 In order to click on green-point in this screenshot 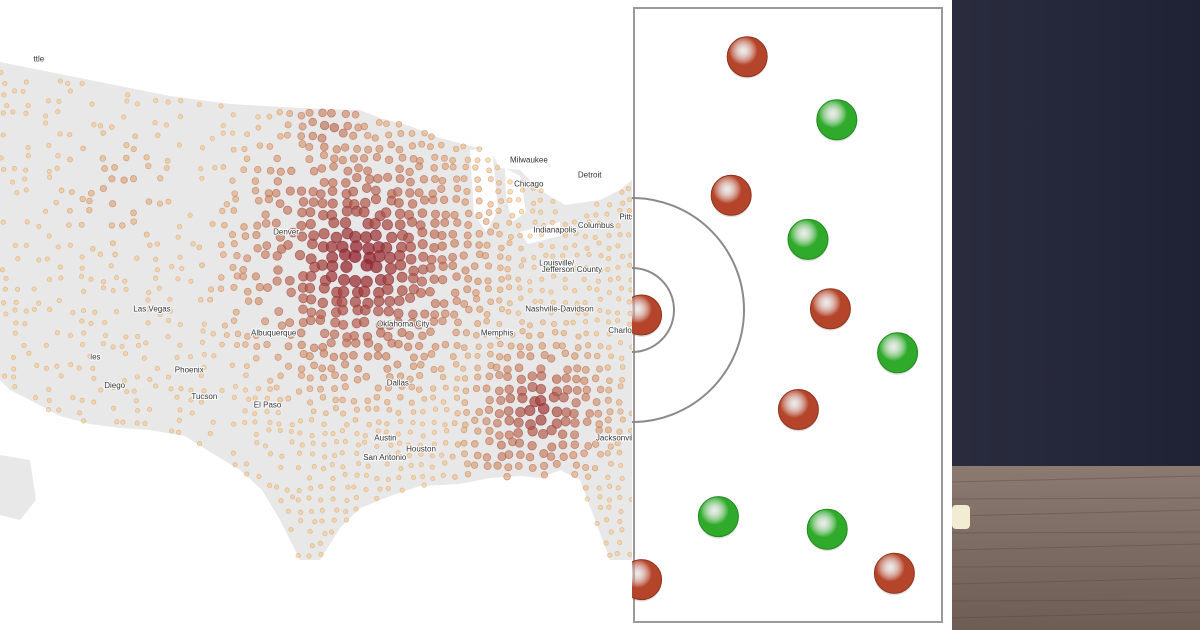, I will do `click(827, 529)`.